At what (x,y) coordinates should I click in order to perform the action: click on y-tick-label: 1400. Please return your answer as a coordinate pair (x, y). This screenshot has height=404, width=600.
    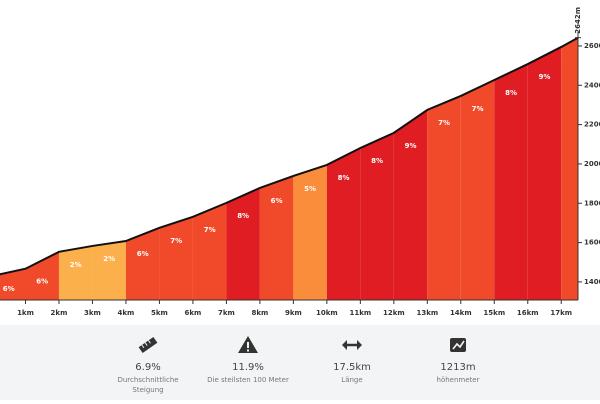
    Looking at the image, I should click on (592, 282).